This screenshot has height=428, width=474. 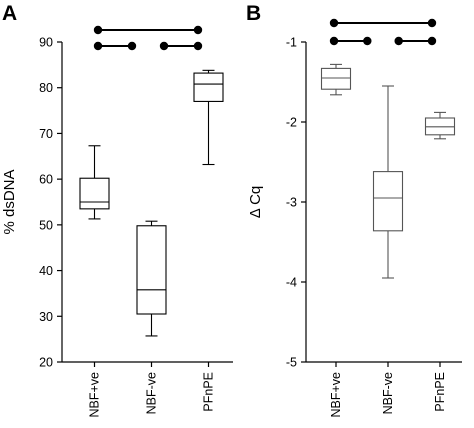 What do you see at coordinates (255, 202) in the screenshot?
I see `panel-b-y-axis-title: Δ Cq` at bounding box center [255, 202].